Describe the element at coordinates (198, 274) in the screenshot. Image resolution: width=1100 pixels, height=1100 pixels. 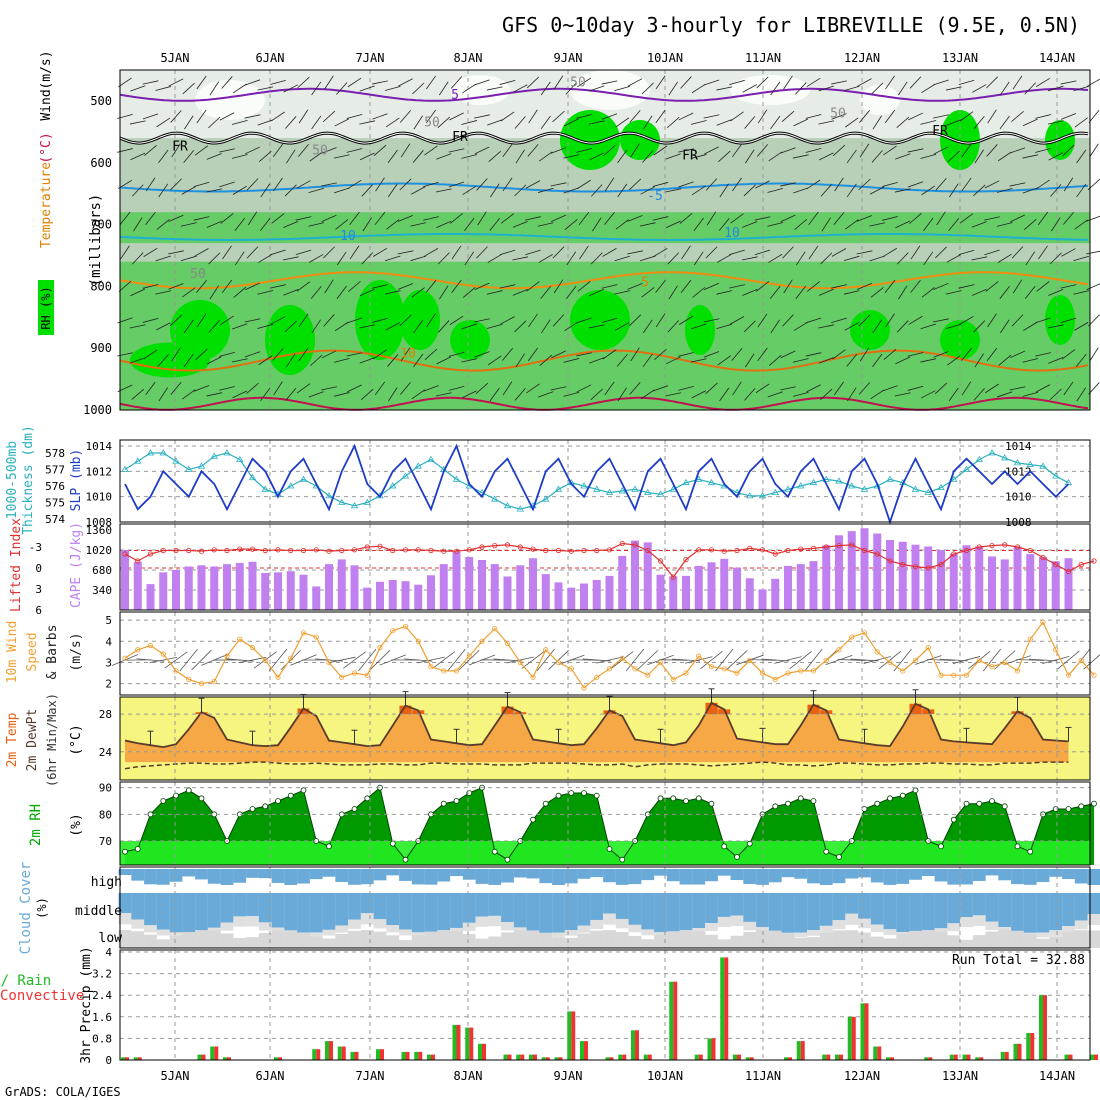
I see `contour-label: 50` at that location.